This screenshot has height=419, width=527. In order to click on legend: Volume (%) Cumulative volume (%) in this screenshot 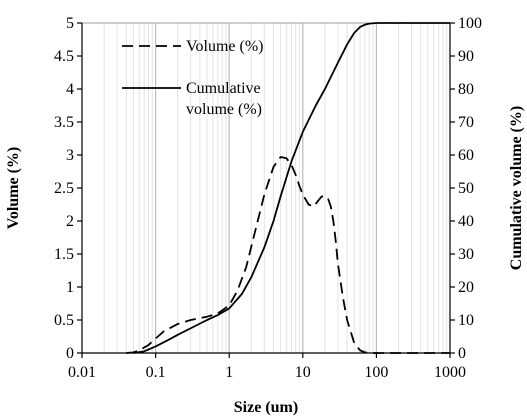, I will do `click(192, 78)`.